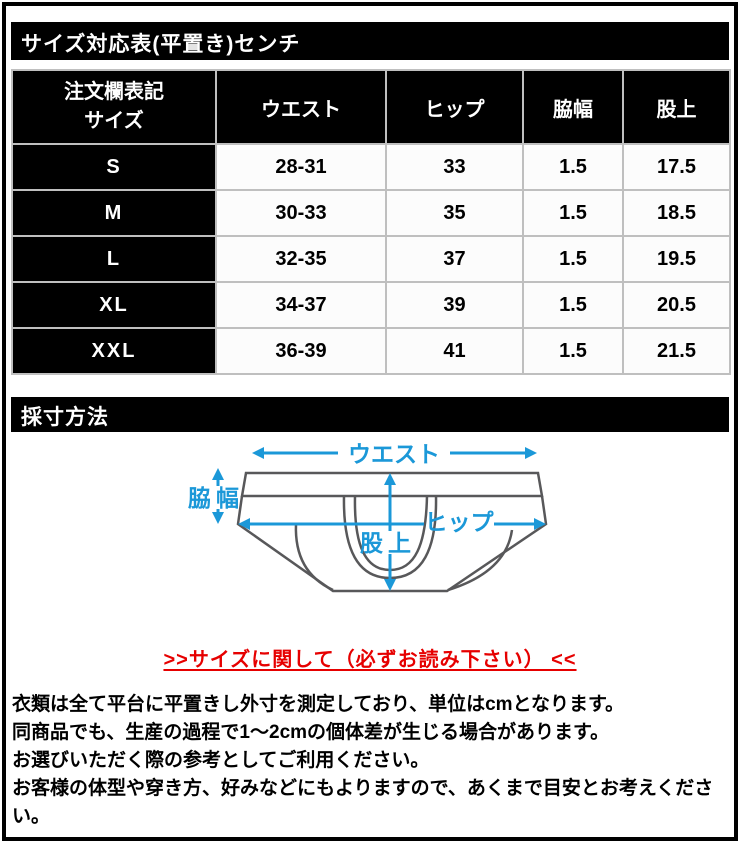 This screenshot has width=740, height=844. I want to click on corner-header-cell: 注文欄表記 サイズ, so click(114, 107).